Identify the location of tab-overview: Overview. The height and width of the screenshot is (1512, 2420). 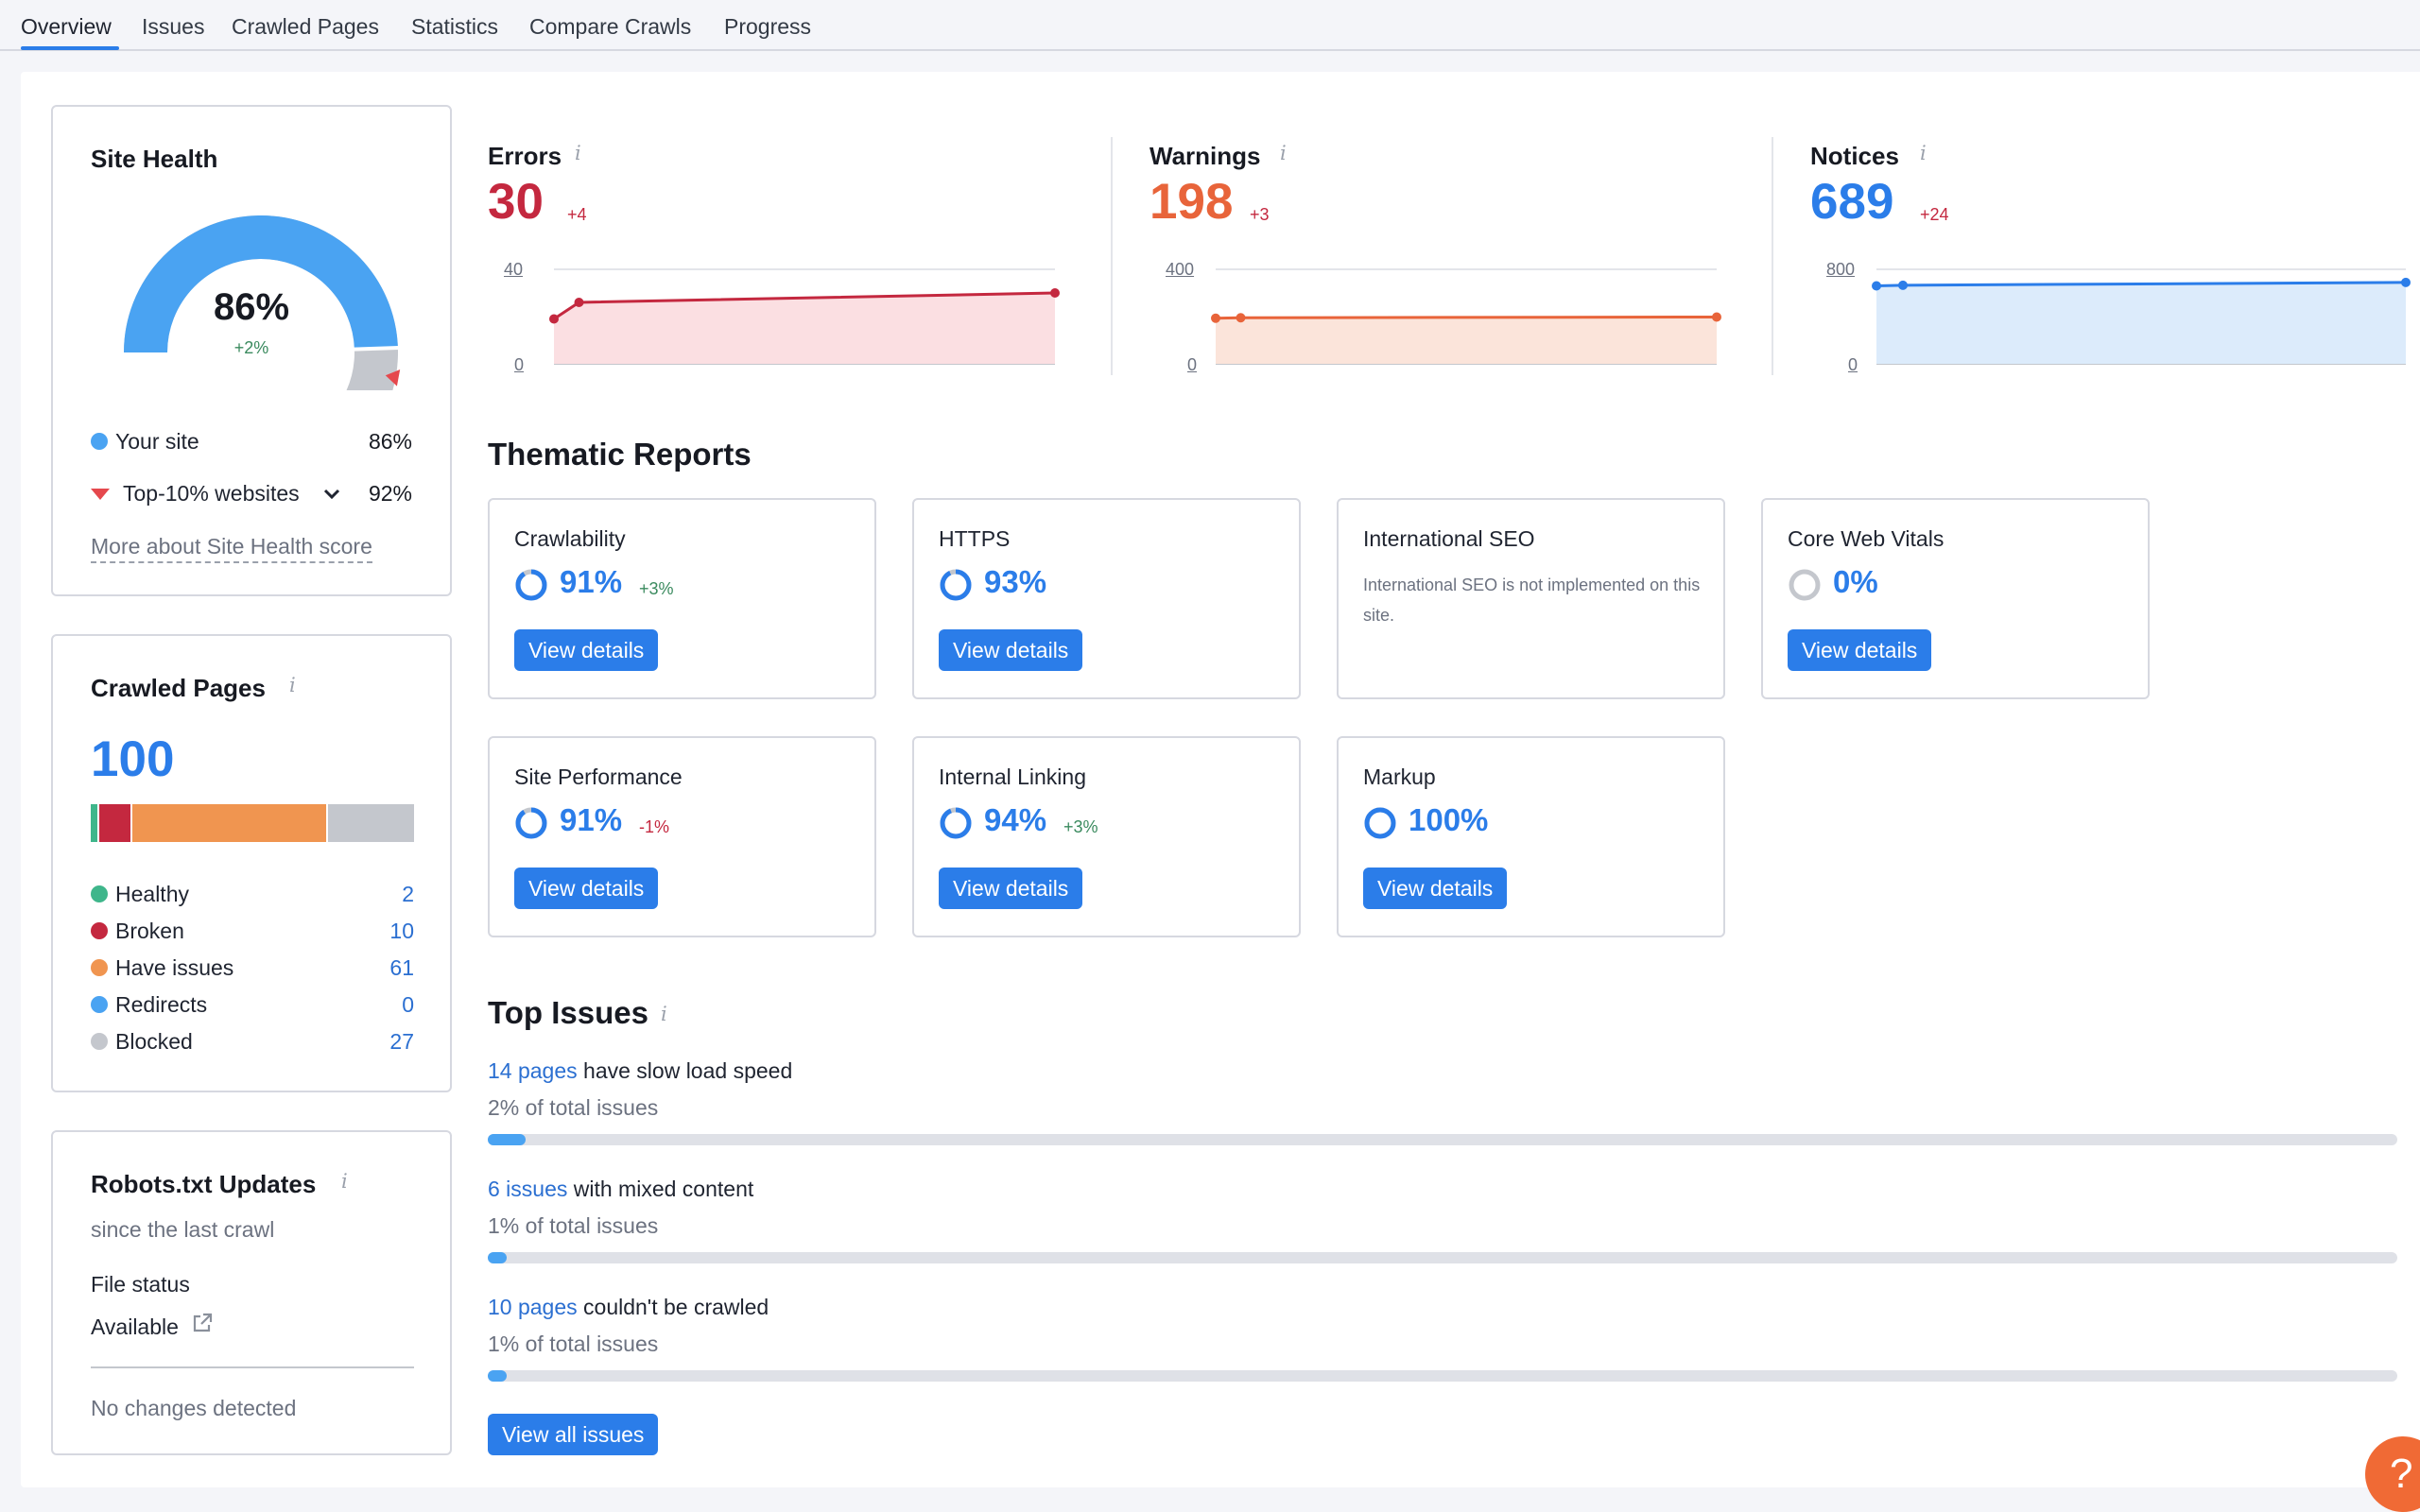
(66, 26).